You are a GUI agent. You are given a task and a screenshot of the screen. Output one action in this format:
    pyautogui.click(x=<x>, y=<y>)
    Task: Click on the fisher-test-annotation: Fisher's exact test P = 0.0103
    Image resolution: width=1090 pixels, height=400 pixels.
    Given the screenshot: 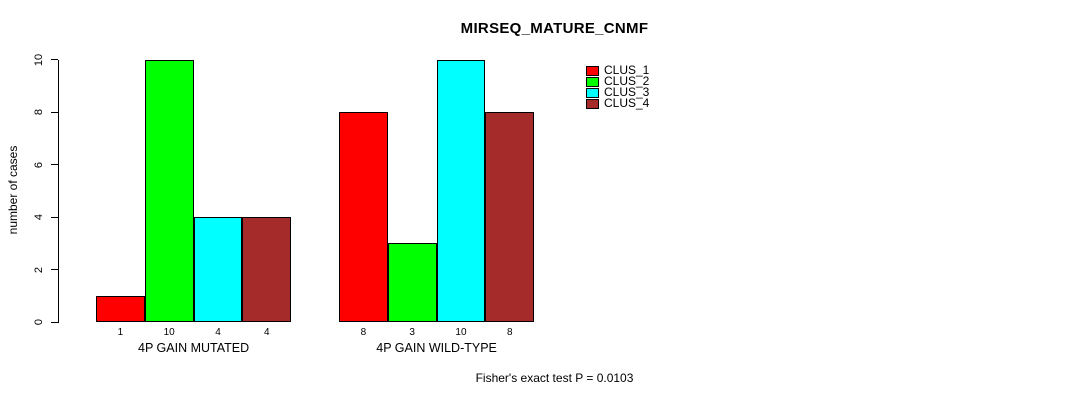 What is the action you would take?
    pyautogui.click(x=554, y=378)
    